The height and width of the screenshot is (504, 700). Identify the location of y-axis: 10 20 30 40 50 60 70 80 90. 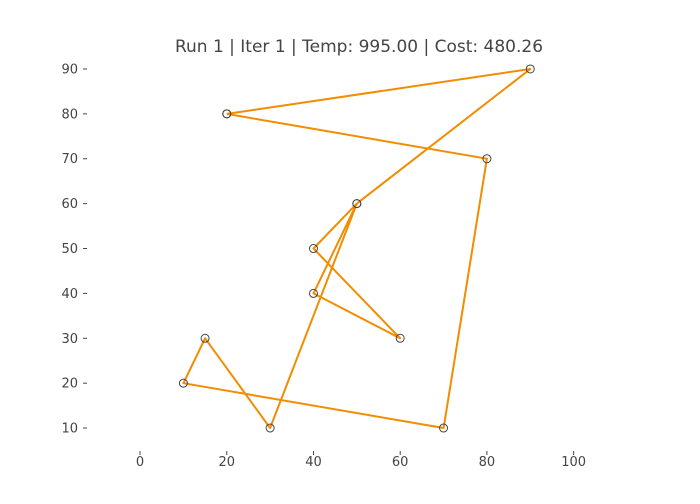
(74, 249).